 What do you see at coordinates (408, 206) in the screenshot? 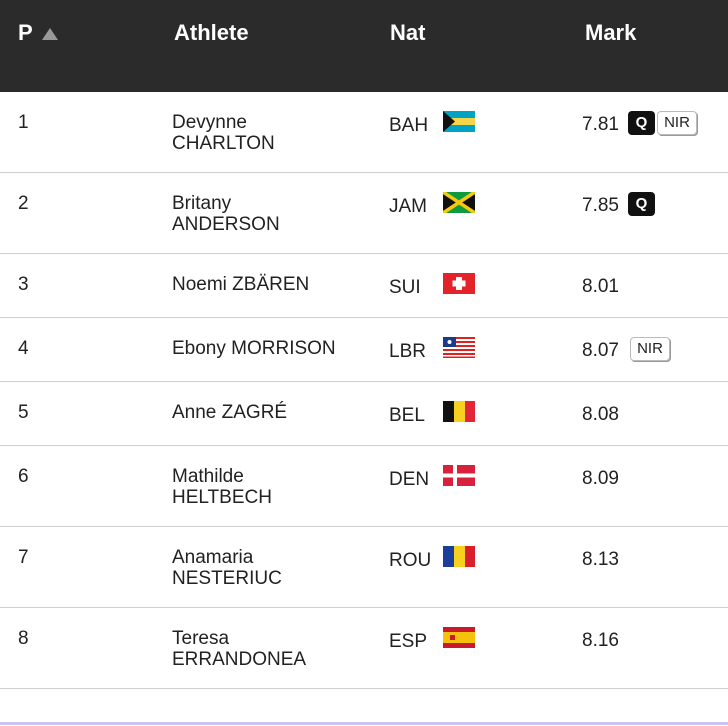
I see `nat: JAM` at bounding box center [408, 206].